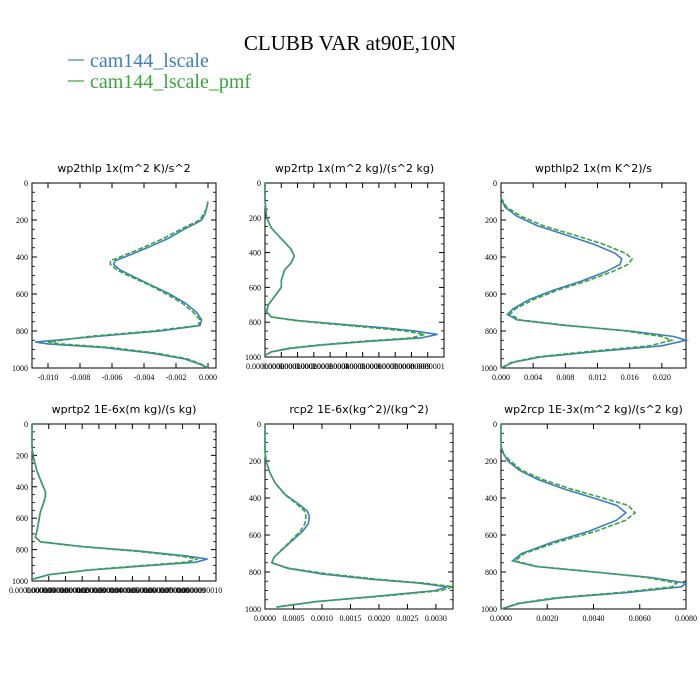 Image resolution: width=700 pixels, height=700 pixels. Describe the element at coordinates (594, 618) in the screenshot. I see `x-tick-label: 0.0040` at that location.